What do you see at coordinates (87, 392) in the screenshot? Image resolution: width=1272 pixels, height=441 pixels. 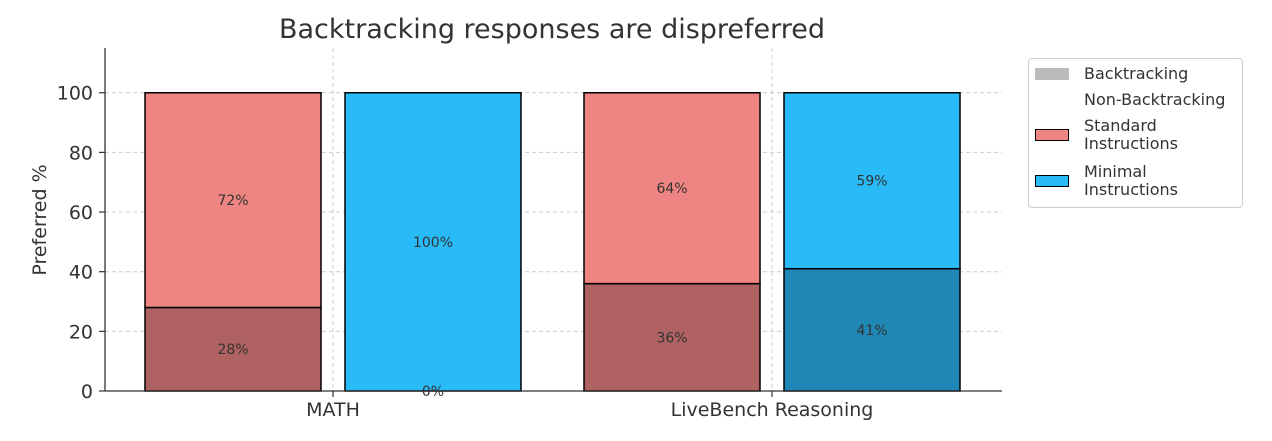 I see `y-tick-label: 0` at bounding box center [87, 392].